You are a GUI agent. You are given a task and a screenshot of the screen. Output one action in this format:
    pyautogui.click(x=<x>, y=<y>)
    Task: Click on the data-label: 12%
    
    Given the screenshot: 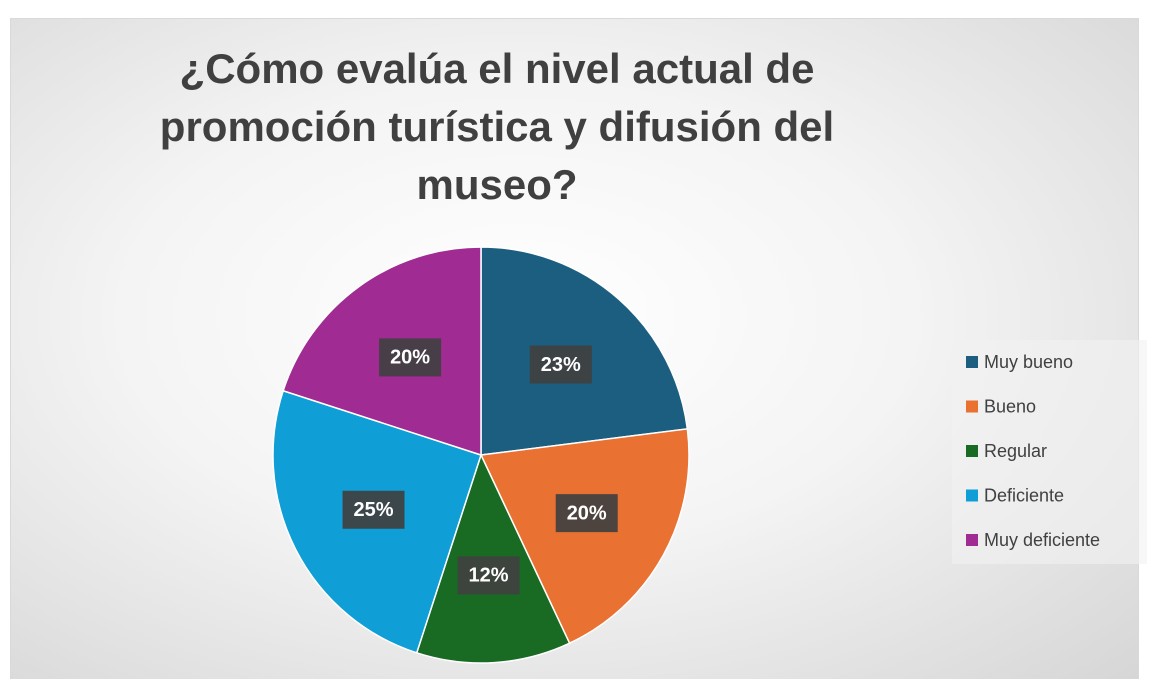 What is the action you would take?
    pyautogui.click(x=489, y=576)
    